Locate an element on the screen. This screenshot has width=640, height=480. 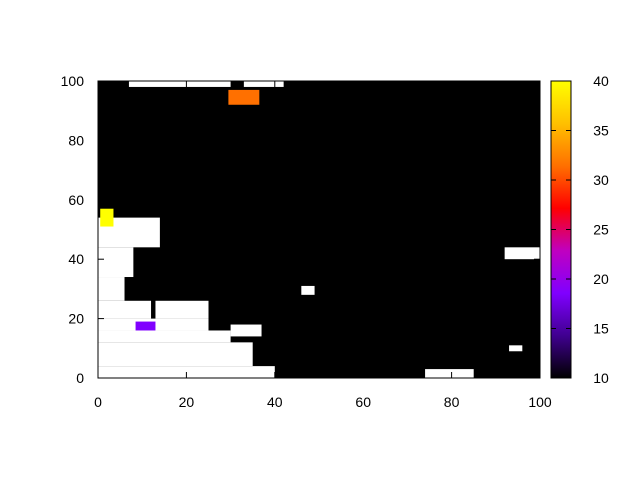
x-tick-label: 60 is located at coordinates (363, 402).